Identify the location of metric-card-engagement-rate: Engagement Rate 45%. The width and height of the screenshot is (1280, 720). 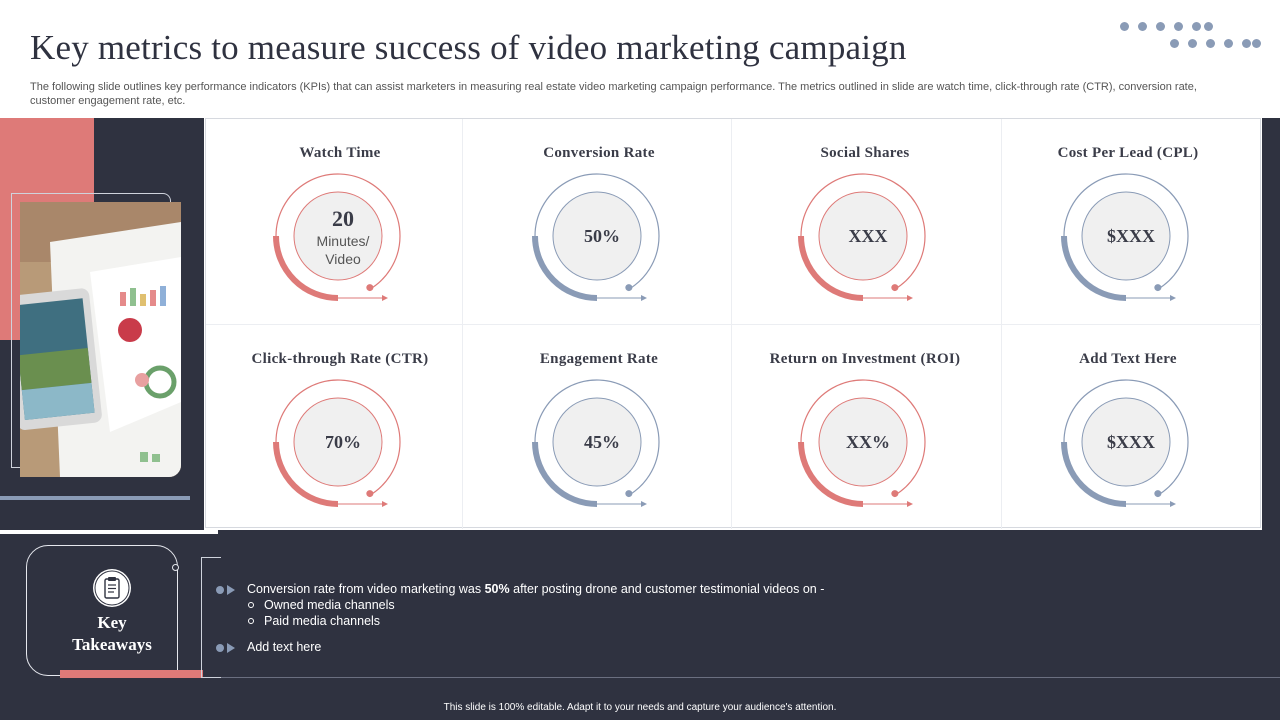
(599, 427).